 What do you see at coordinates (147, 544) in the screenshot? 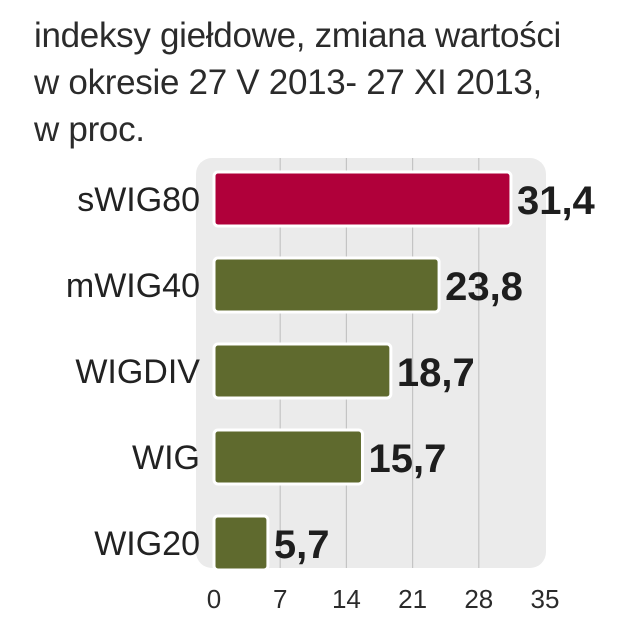
I see `category-label: WIG20` at bounding box center [147, 544].